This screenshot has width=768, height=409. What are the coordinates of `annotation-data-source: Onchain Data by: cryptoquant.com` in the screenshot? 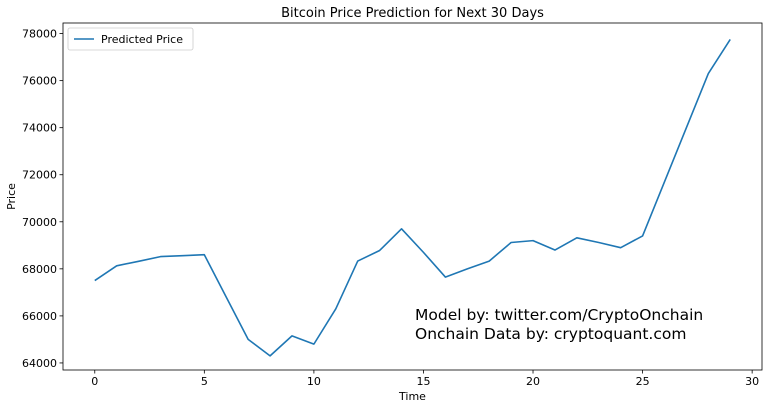 It's located at (550, 334).